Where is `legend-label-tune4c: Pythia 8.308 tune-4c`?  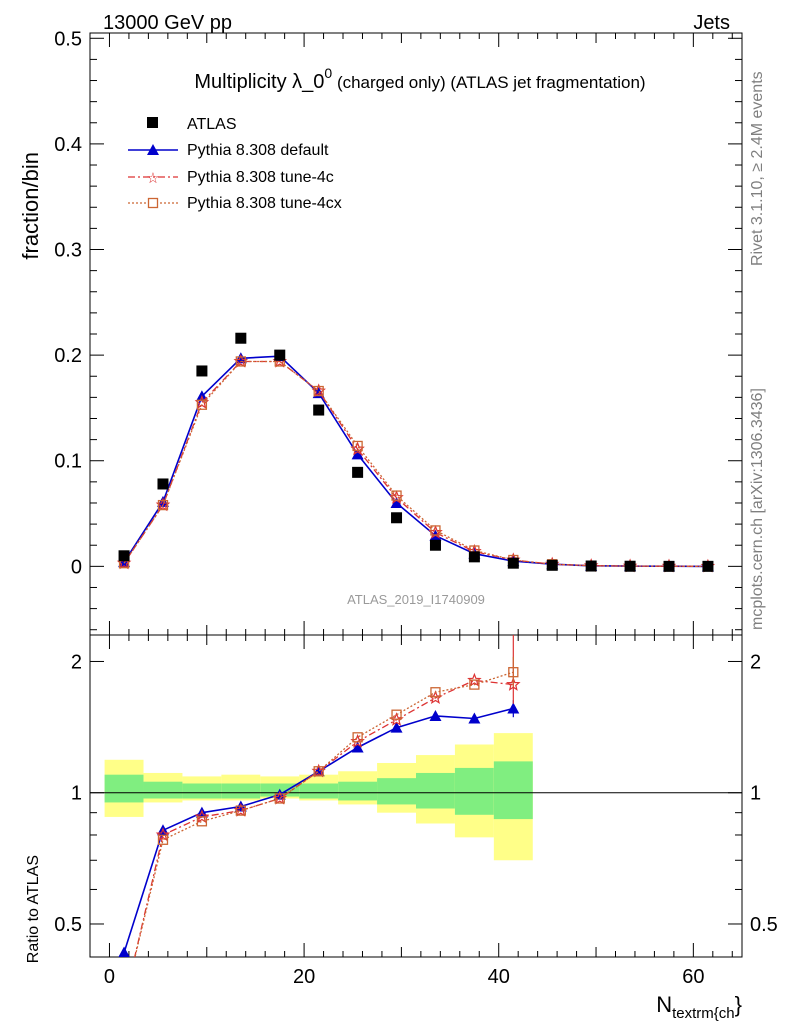
legend-label-tune4c: Pythia 8.308 tune-4c is located at coordinates (260, 177).